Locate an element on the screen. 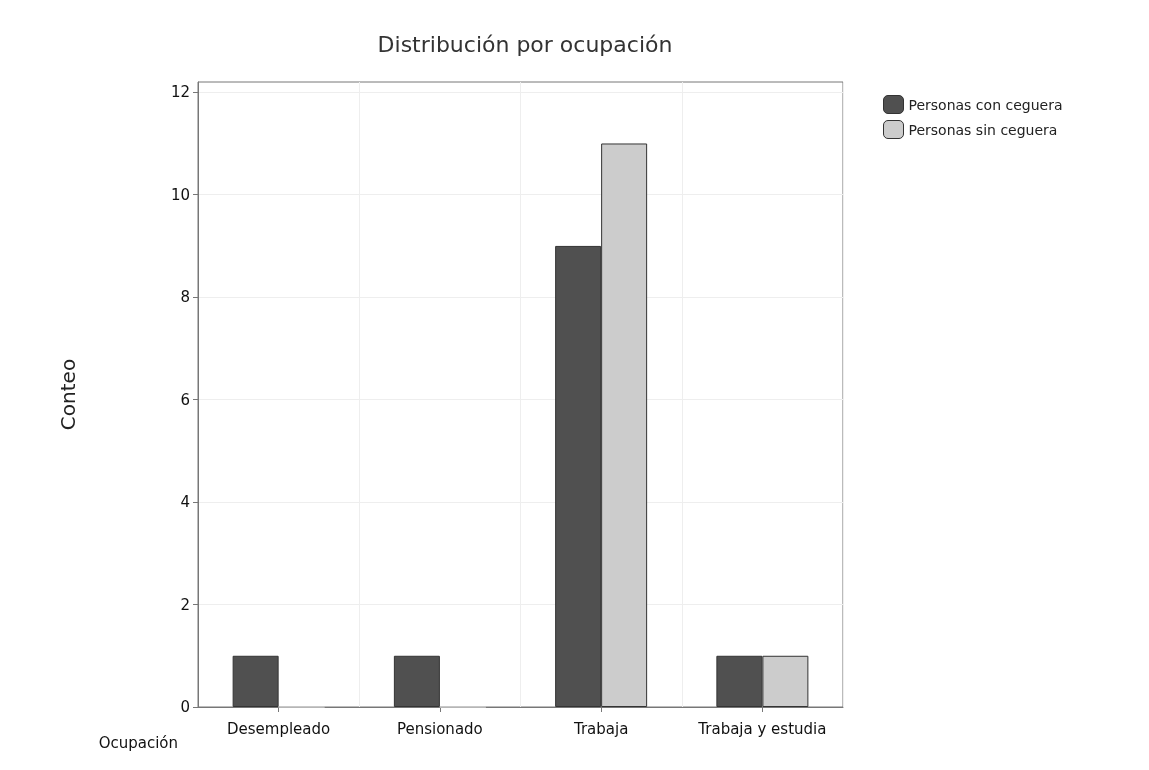  legend-label: Personas con ceguera is located at coordinates (985, 104).